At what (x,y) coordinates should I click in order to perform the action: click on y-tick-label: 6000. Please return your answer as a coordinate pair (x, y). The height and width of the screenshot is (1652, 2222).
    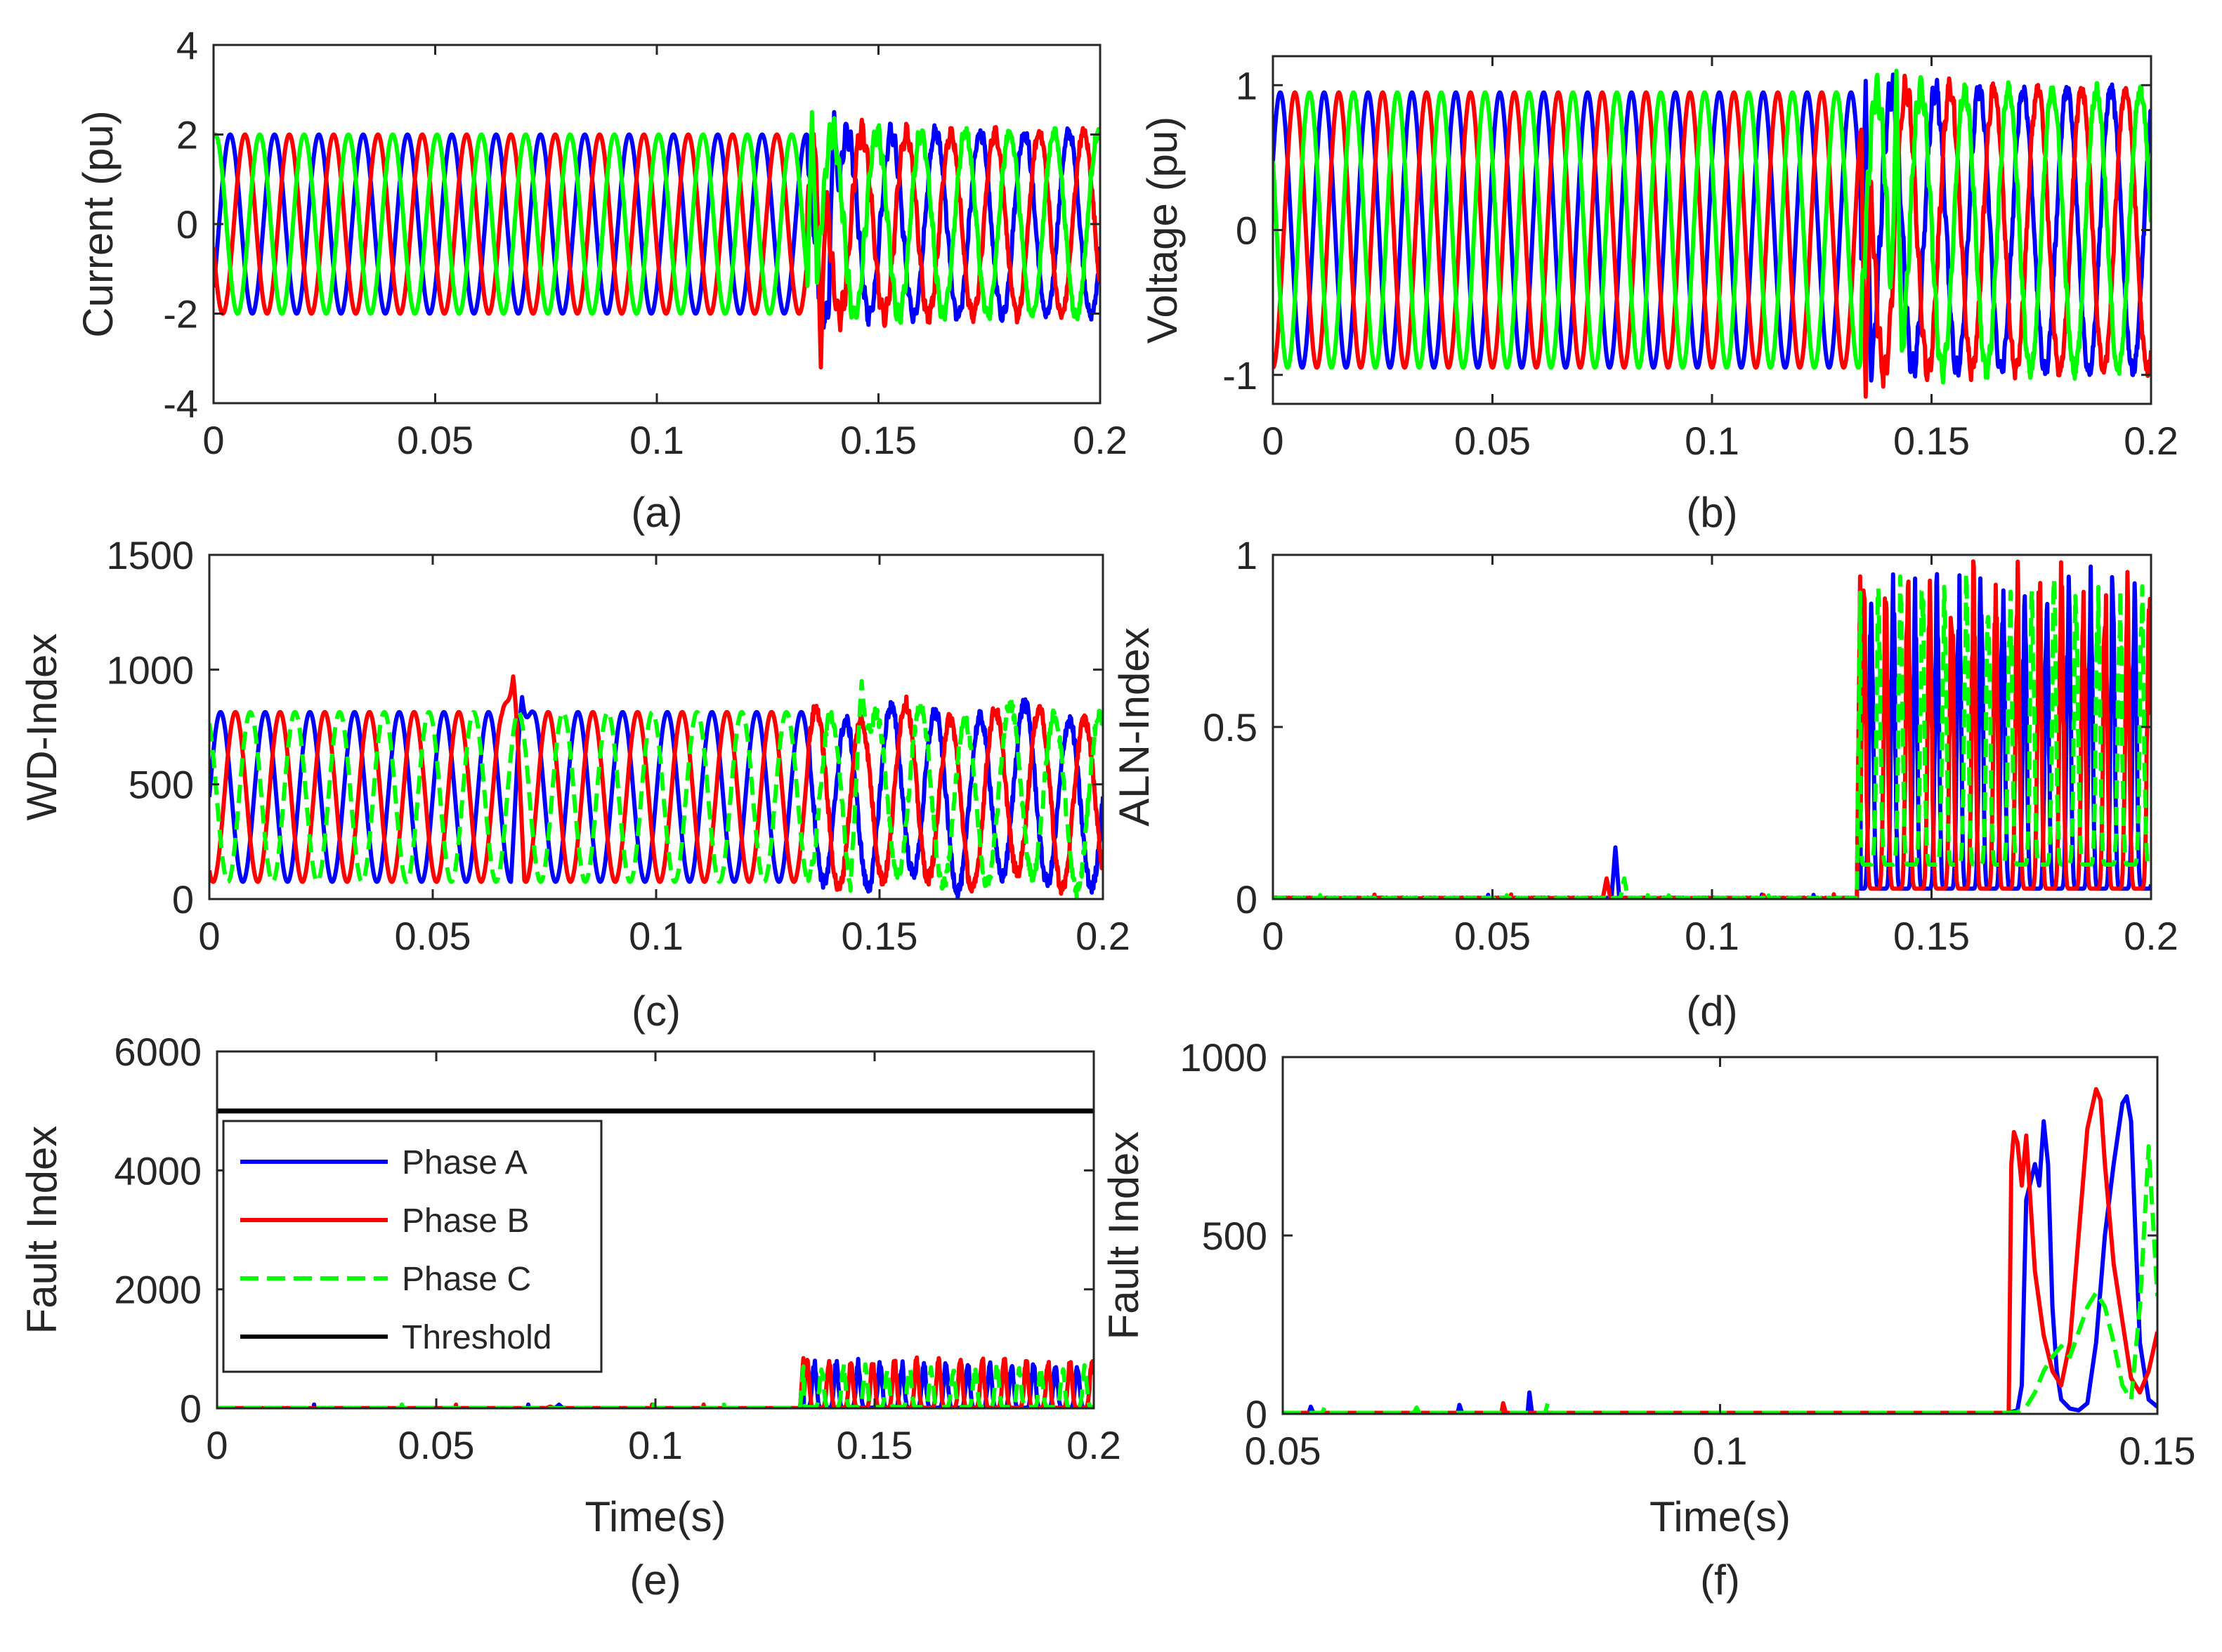
    Looking at the image, I should click on (158, 1052).